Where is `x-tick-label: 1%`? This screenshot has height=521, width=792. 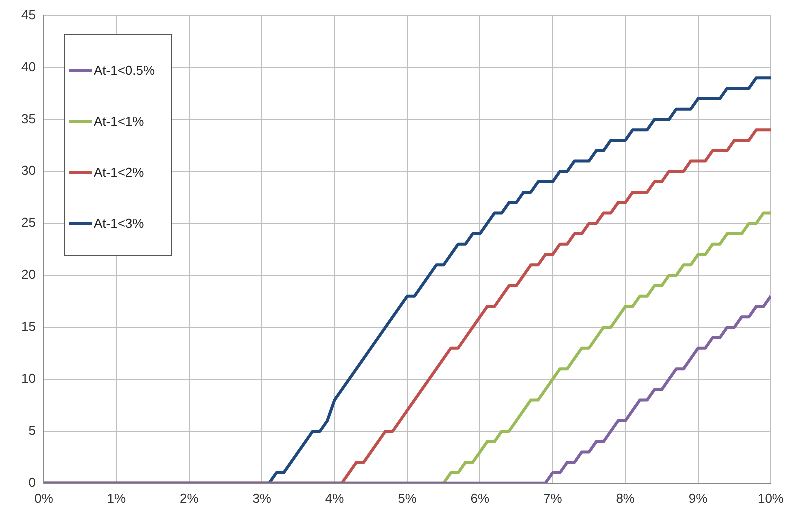
x-tick-label: 1% is located at coordinates (117, 498).